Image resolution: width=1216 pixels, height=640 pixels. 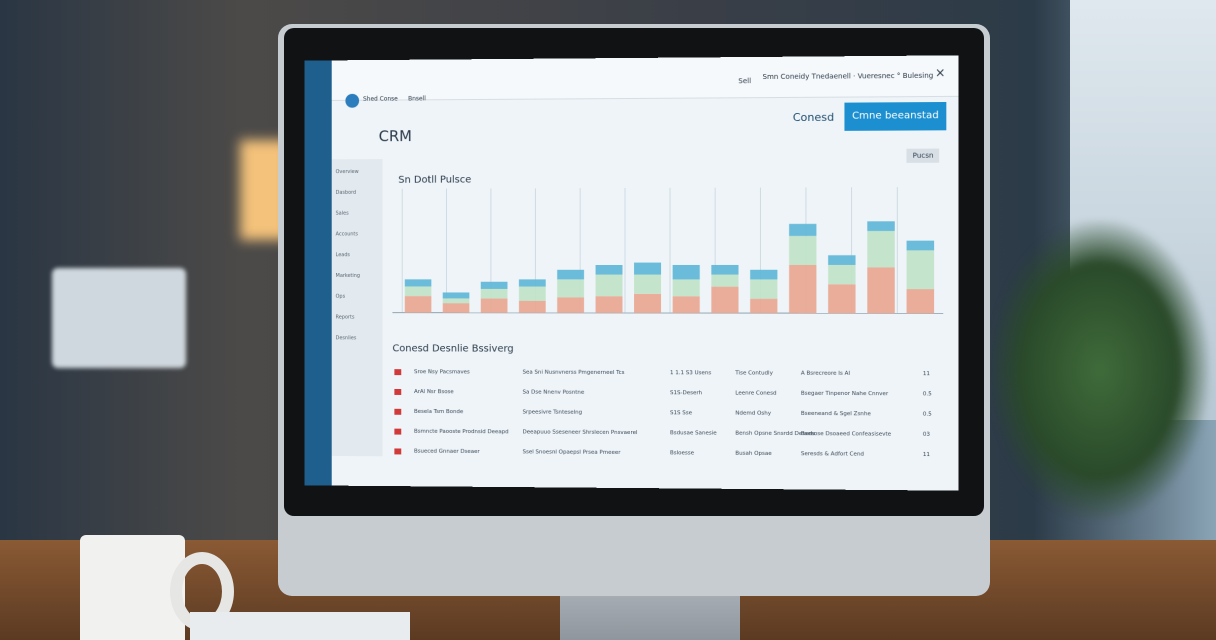 What do you see at coordinates (345, 317) in the screenshot?
I see `menu-item: Reports` at bounding box center [345, 317].